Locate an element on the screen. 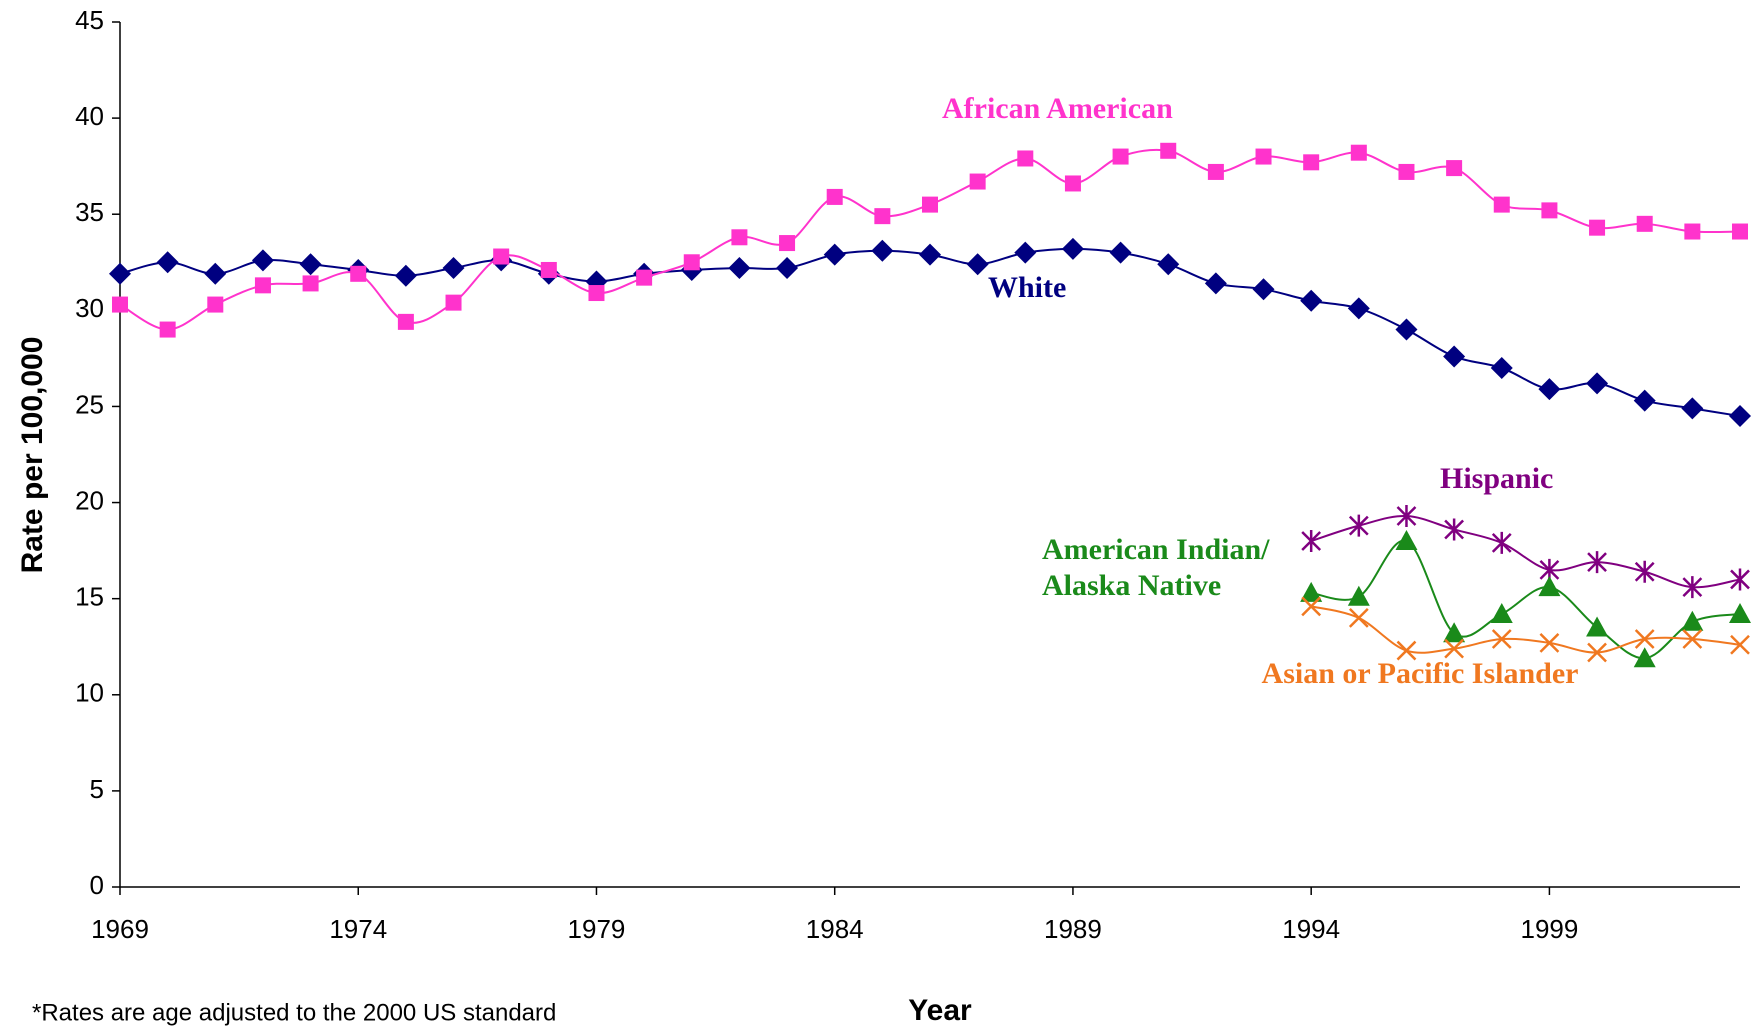  x-tick-label: 1999 is located at coordinates (1549, 929).